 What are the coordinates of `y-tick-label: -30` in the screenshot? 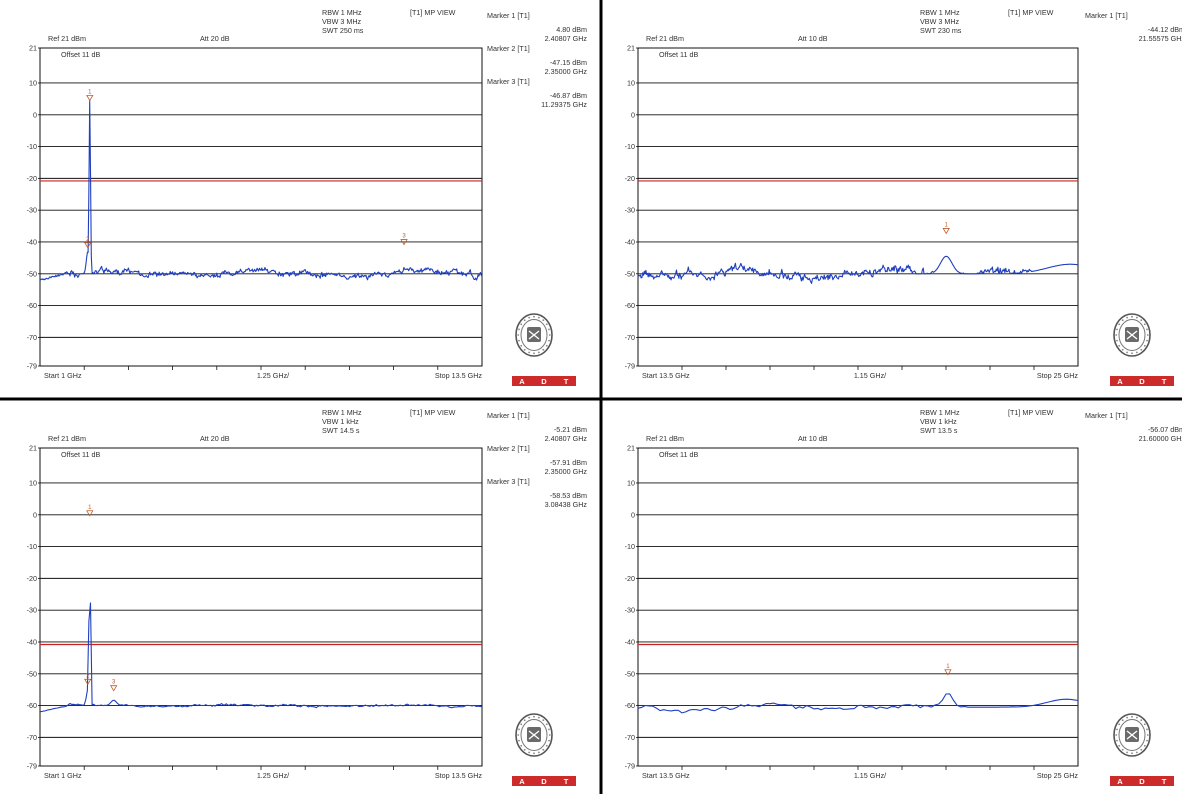 It's located at (32, 210).